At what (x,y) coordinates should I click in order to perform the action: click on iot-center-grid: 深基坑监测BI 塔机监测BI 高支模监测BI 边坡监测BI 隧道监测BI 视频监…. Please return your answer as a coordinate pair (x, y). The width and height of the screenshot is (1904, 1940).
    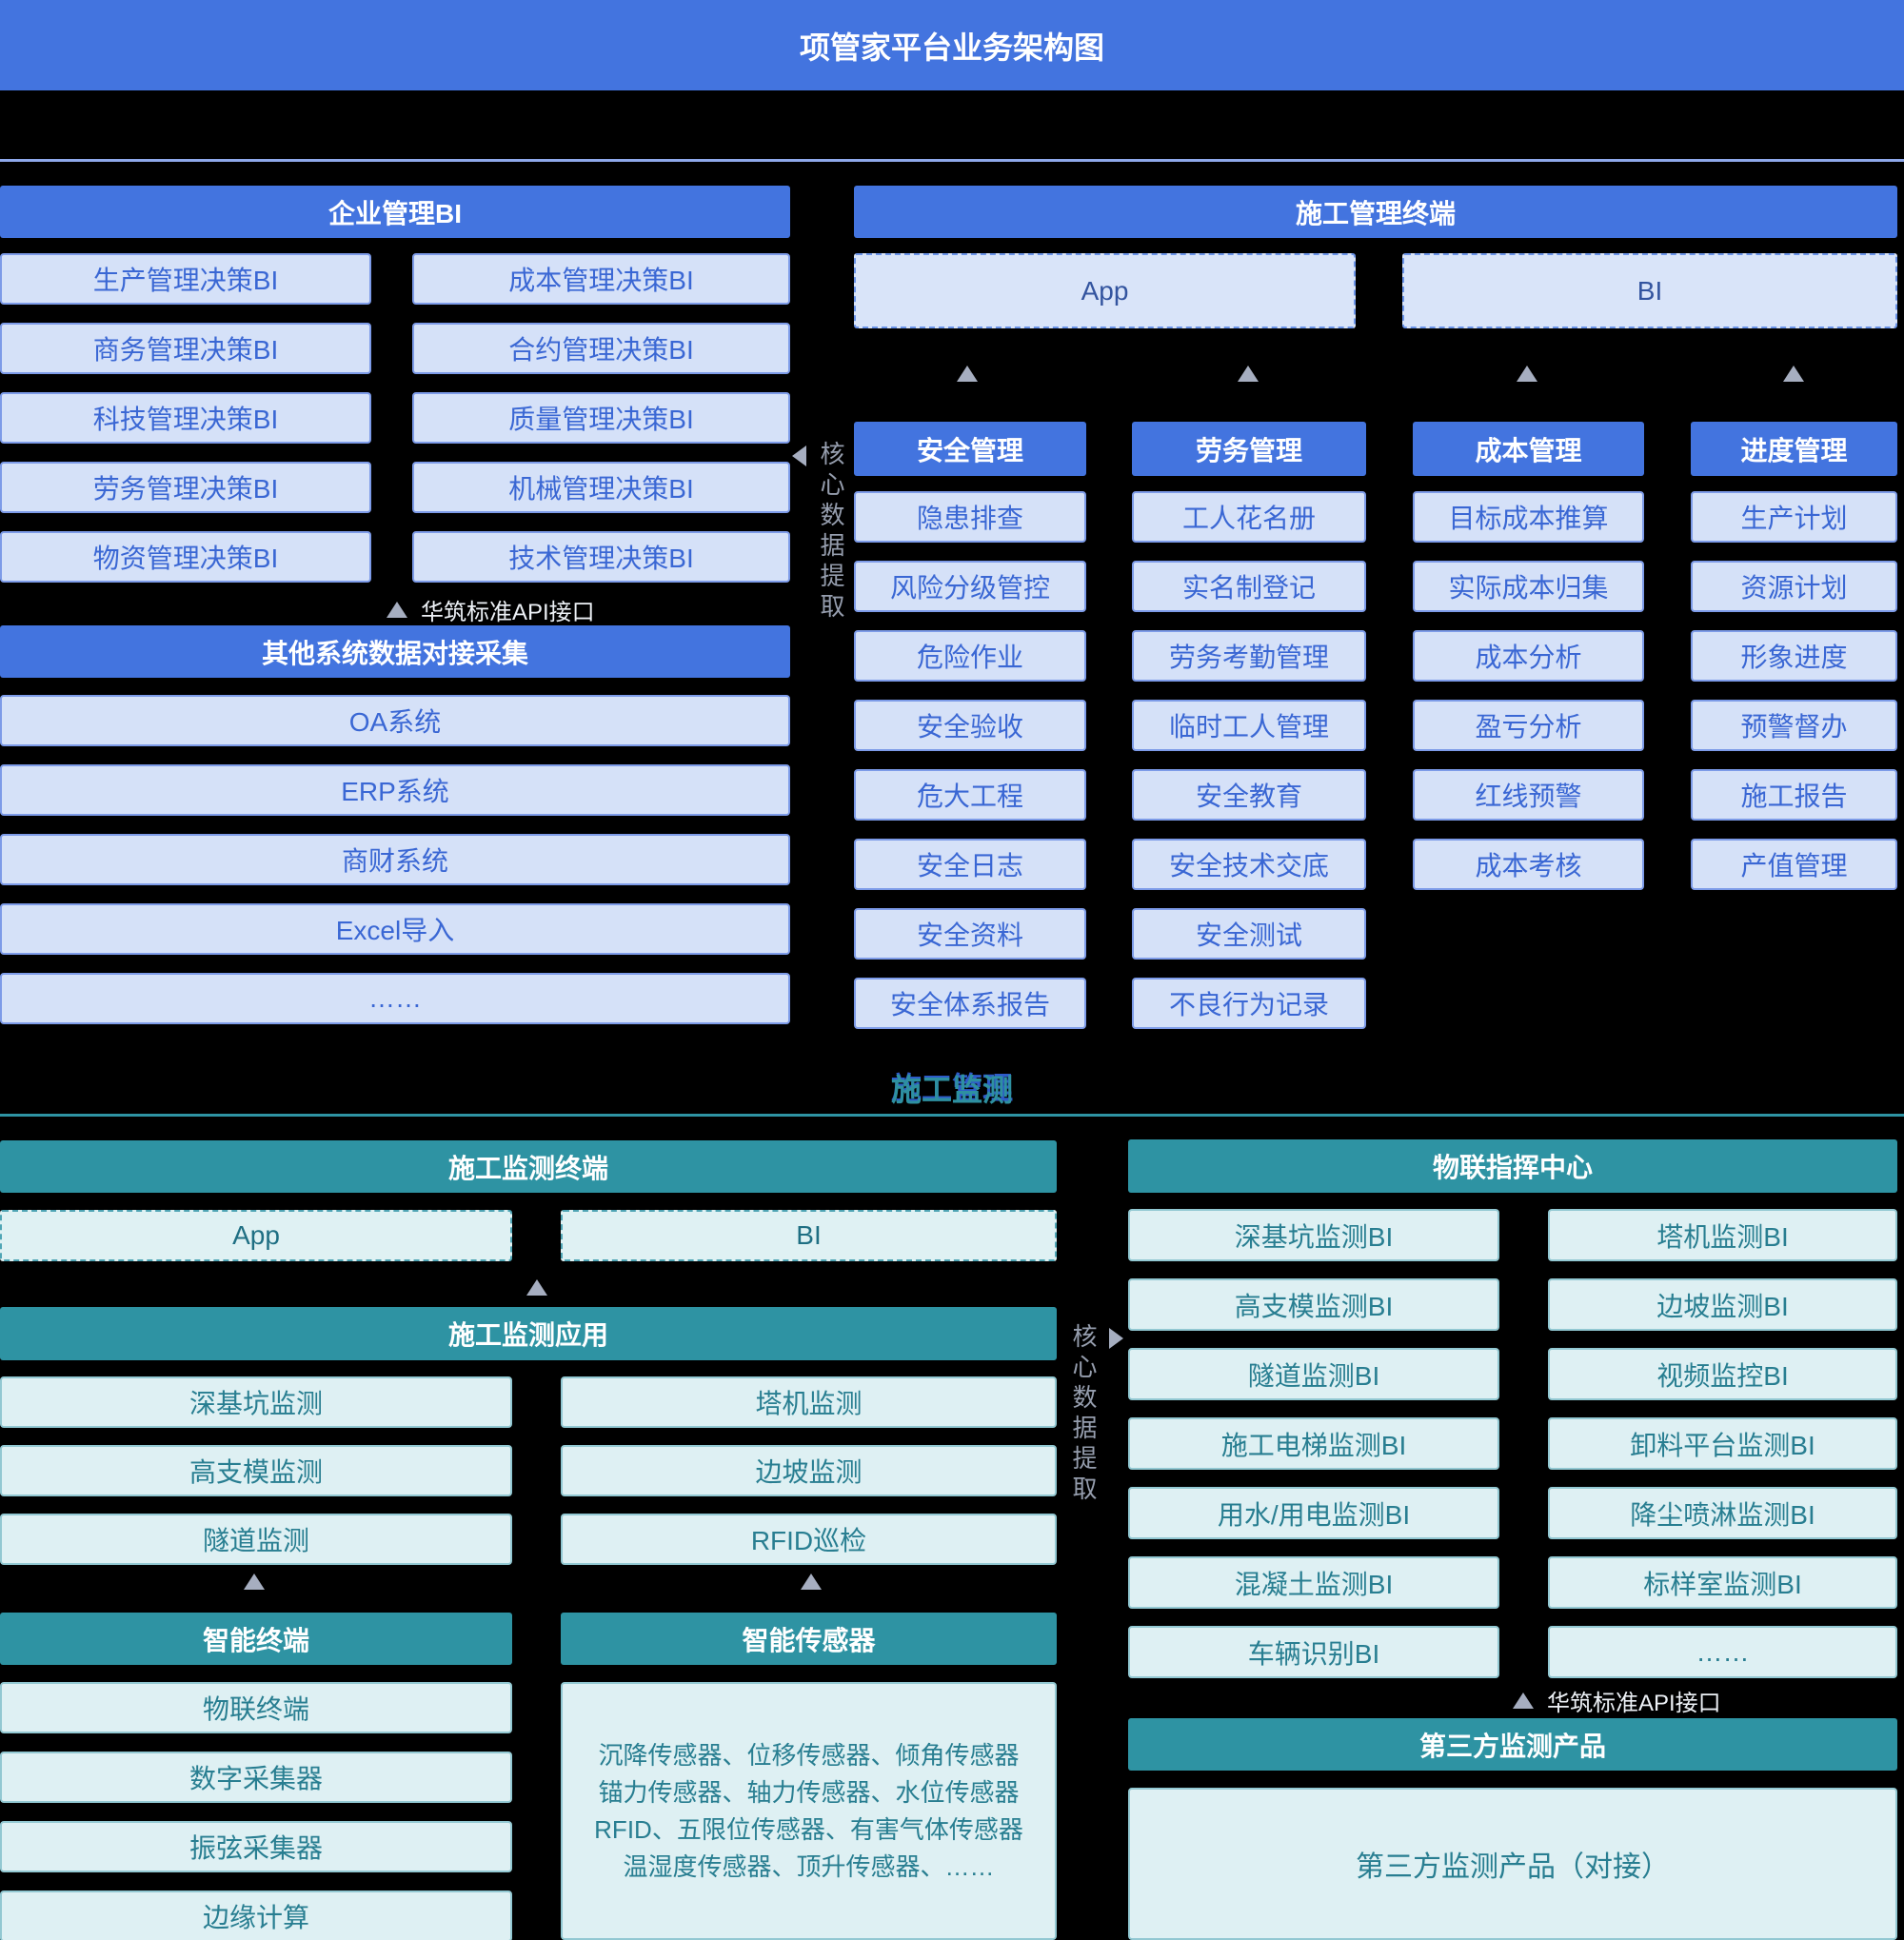
    Looking at the image, I should click on (1512, 1444).